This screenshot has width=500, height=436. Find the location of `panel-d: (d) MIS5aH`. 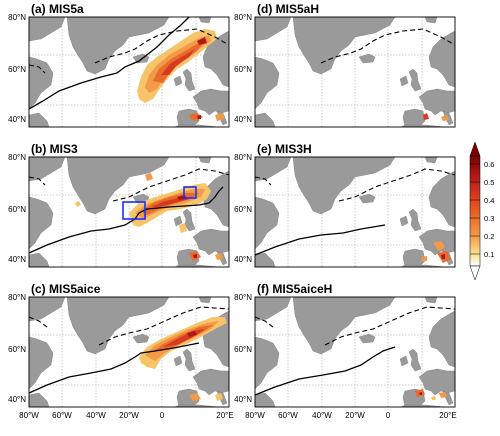

panel-d: (d) MIS5aH is located at coordinates (355, 65).